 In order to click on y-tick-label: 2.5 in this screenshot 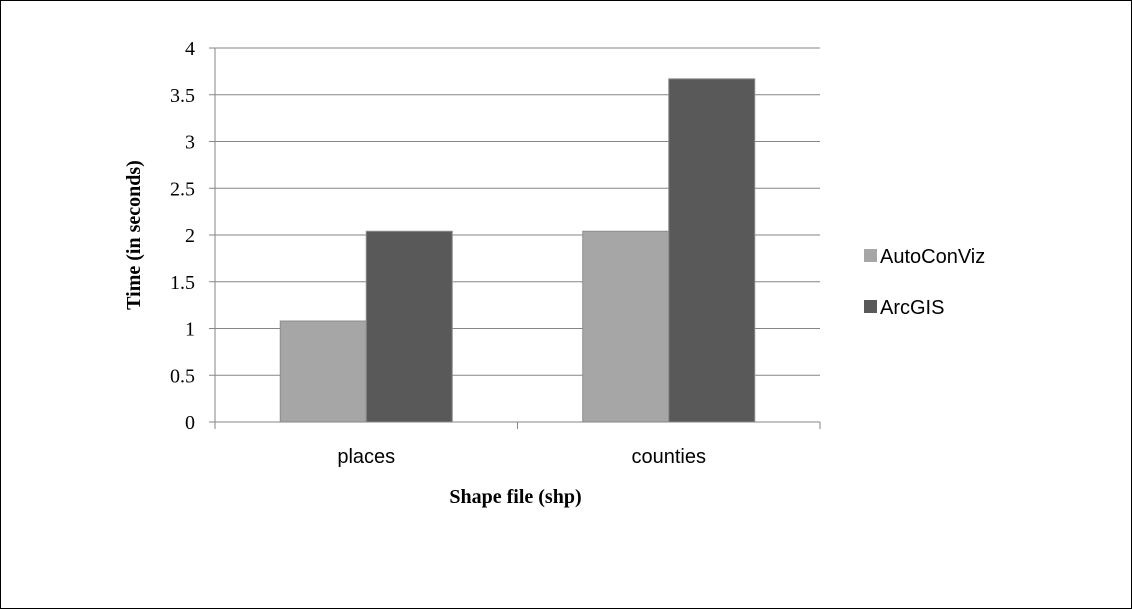, I will do `click(182, 189)`.